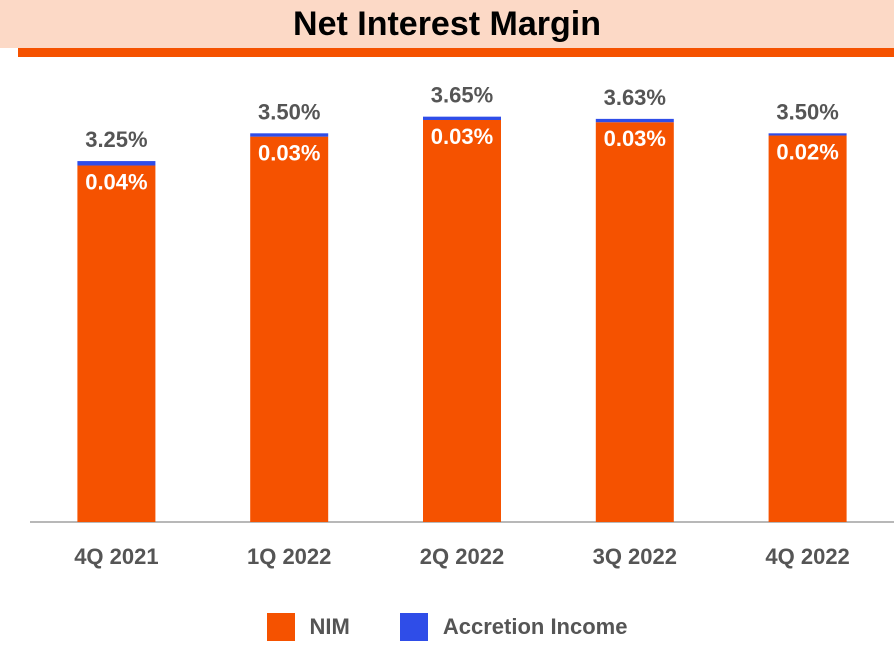 This screenshot has height=664, width=894. Describe the element at coordinates (462, 95) in the screenshot. I see `data-label-total: 3.65%` at that location.